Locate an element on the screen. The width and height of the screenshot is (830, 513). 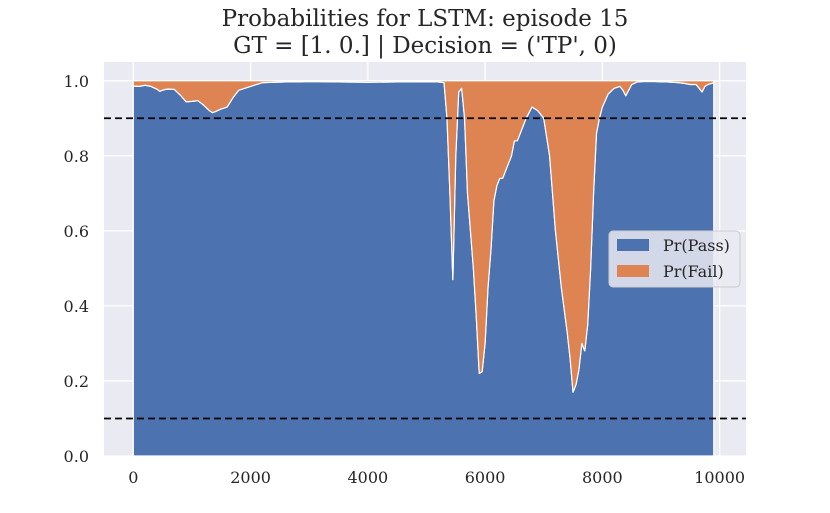
y-tick-label: 1.0 is located at coordinates (76, 81).